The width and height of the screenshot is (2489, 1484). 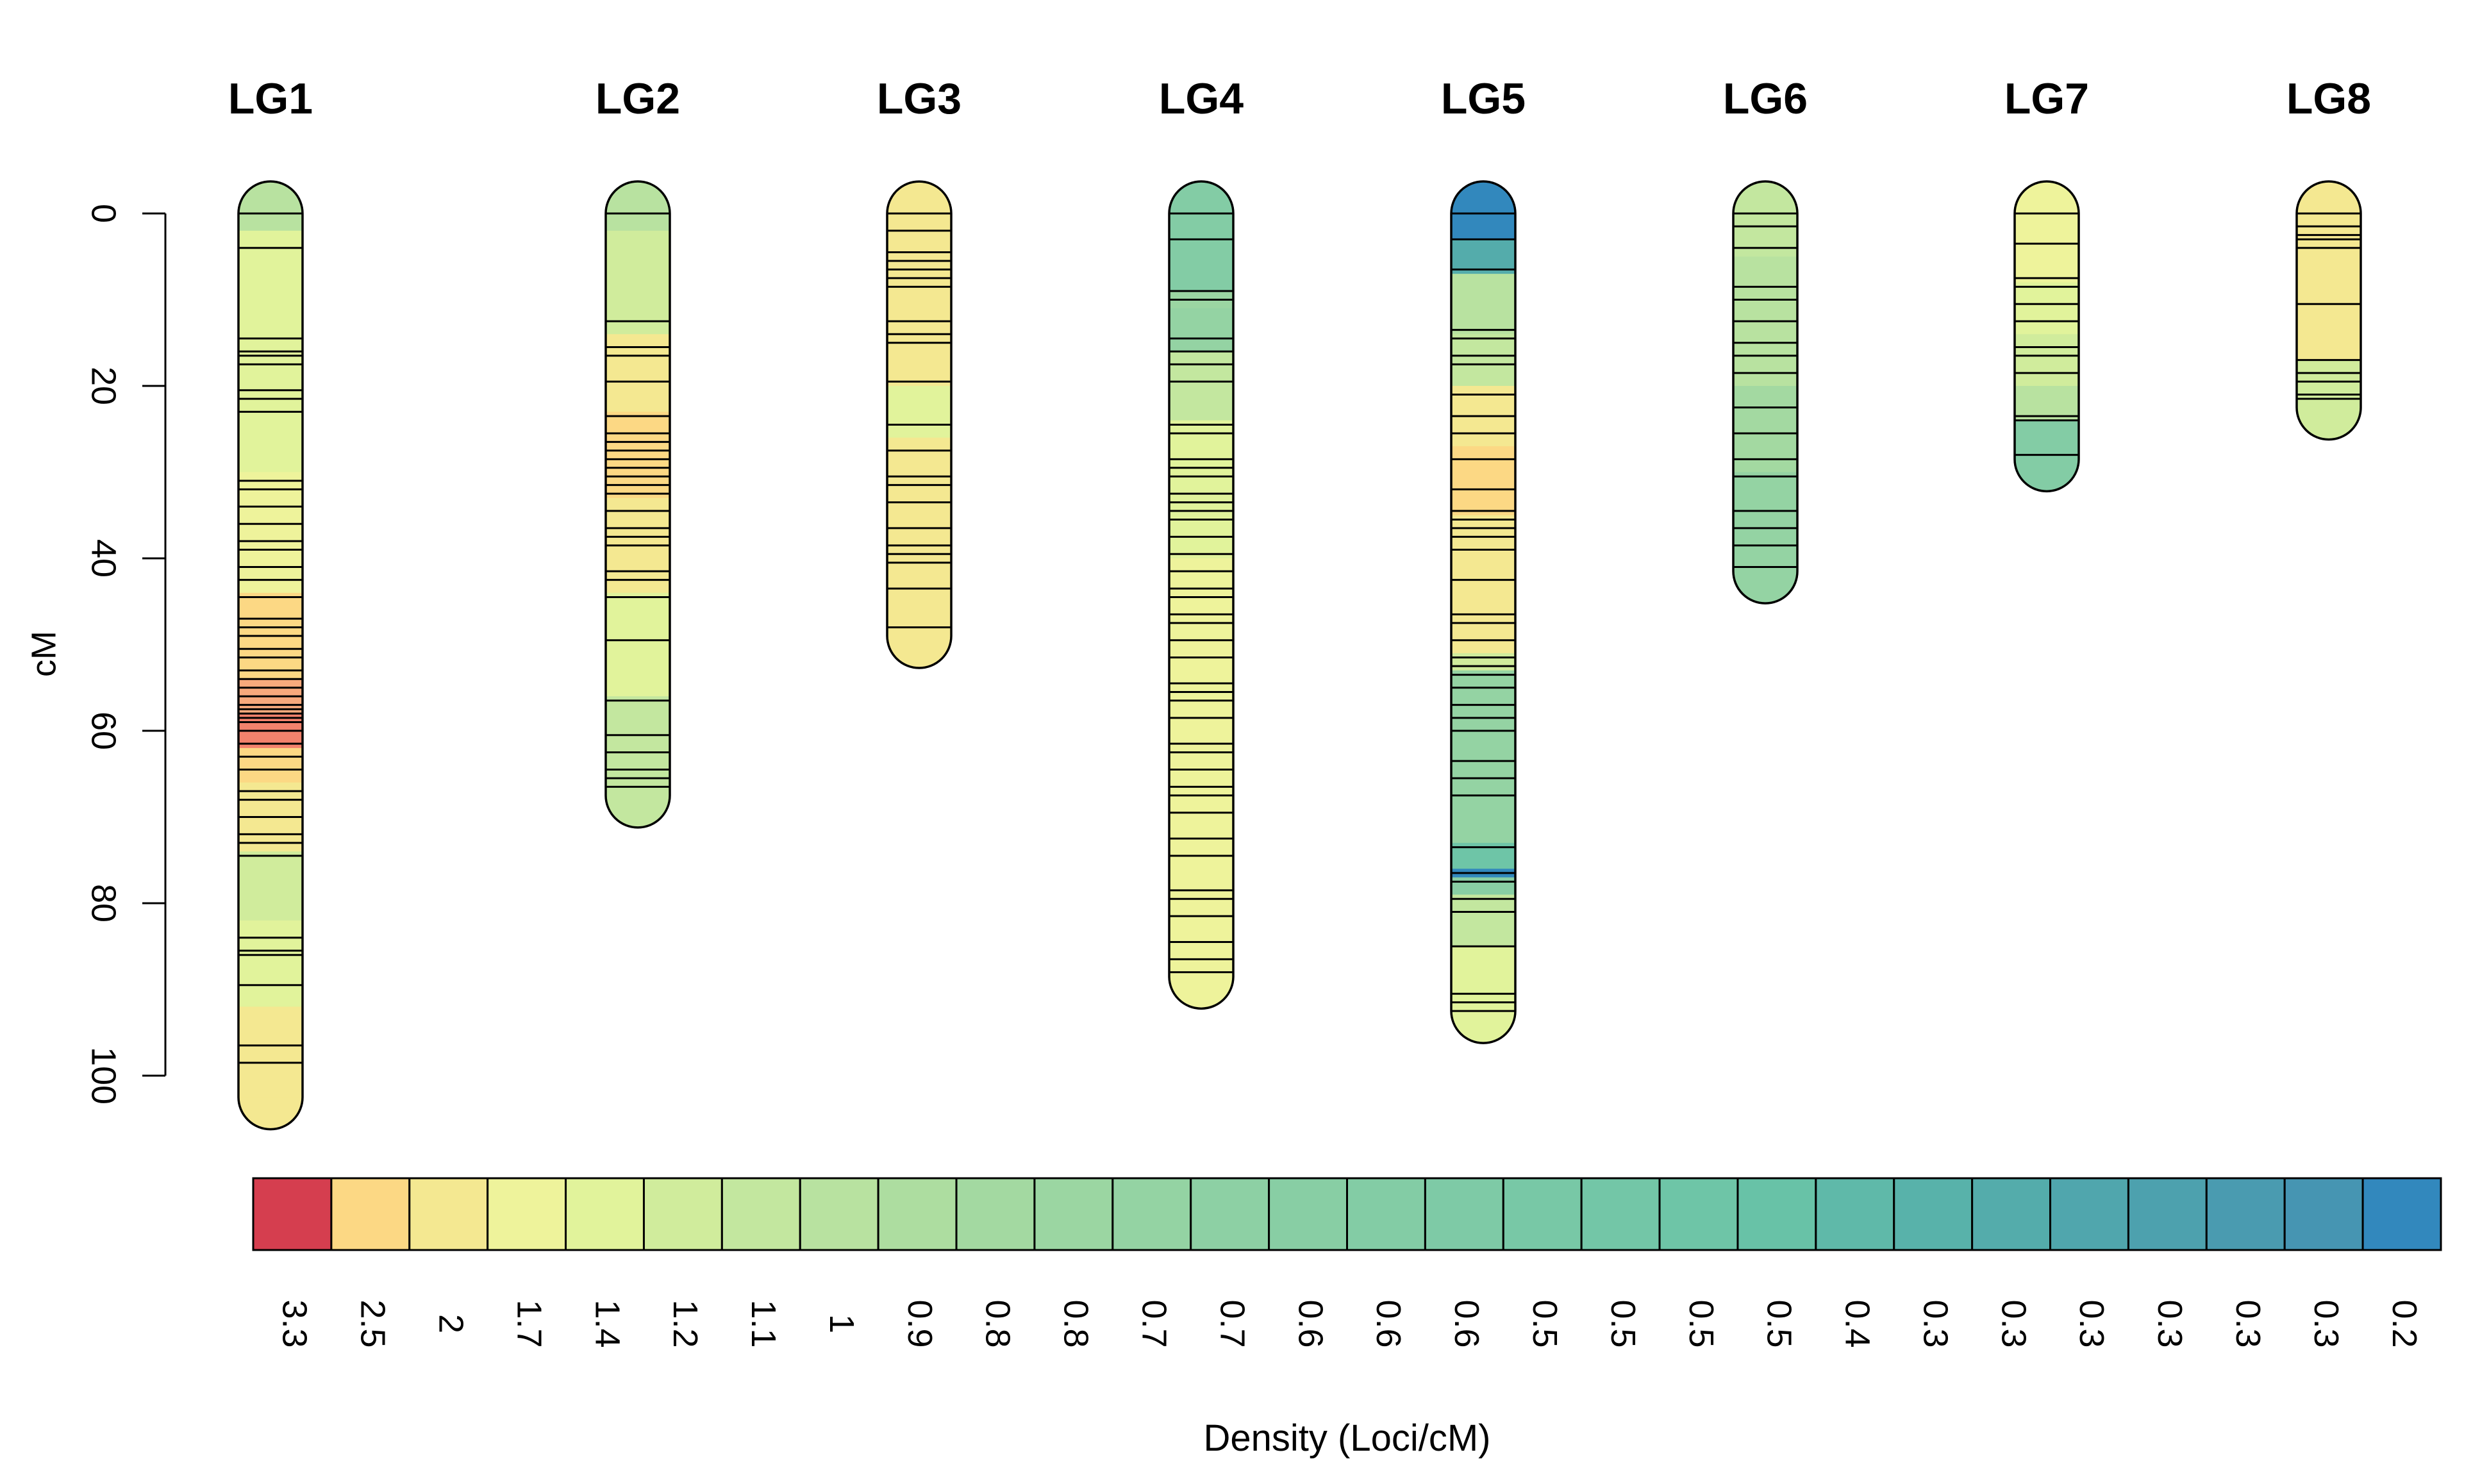 What do you see at coordinates (1202, 98) in the screenshot?
I see `linkage-group-title: LG4` at bounding box center [1202, 98].